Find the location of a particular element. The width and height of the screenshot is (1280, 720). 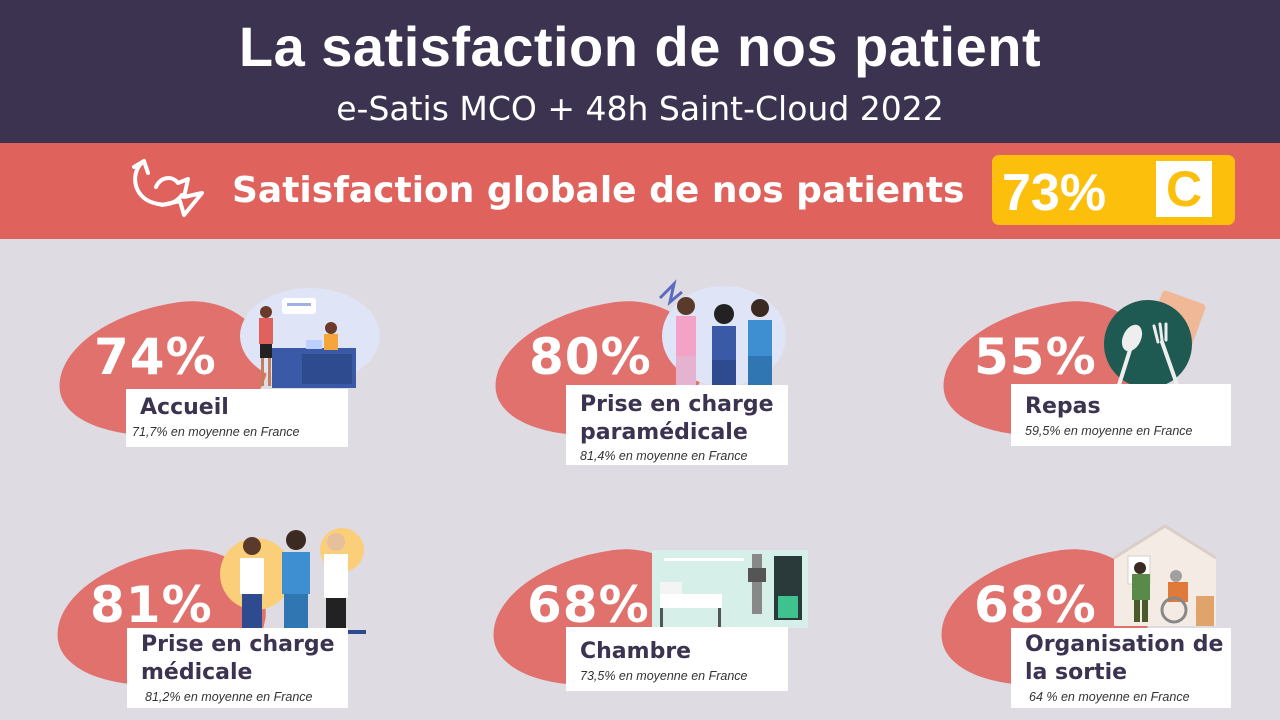

home-discharge-illustration is located at coordinates (1165, 575).